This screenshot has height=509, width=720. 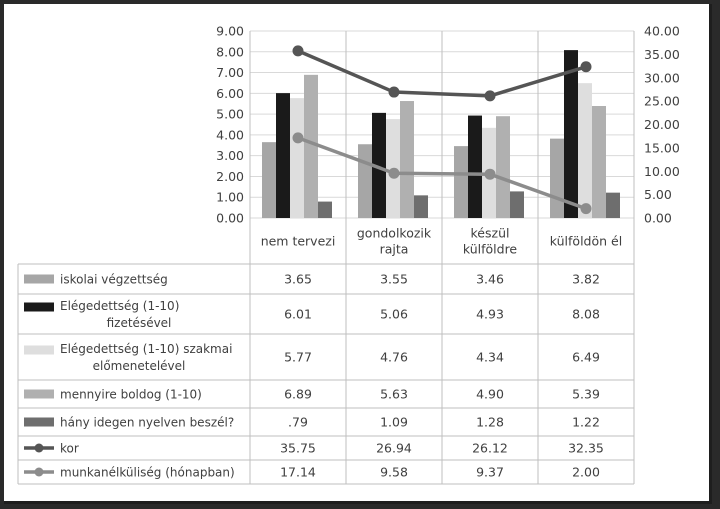 I want to click on y-left-tick-label: 9.00, so click(x=230, y=31).